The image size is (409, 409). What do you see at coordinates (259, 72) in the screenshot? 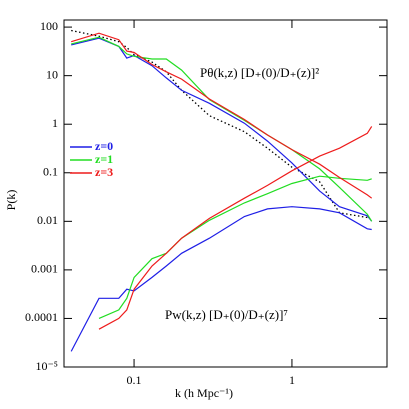
I see `annotation: Pθ(k,z) [D₊(0)/D₊(z)]²` at bounding box center [259, 72].